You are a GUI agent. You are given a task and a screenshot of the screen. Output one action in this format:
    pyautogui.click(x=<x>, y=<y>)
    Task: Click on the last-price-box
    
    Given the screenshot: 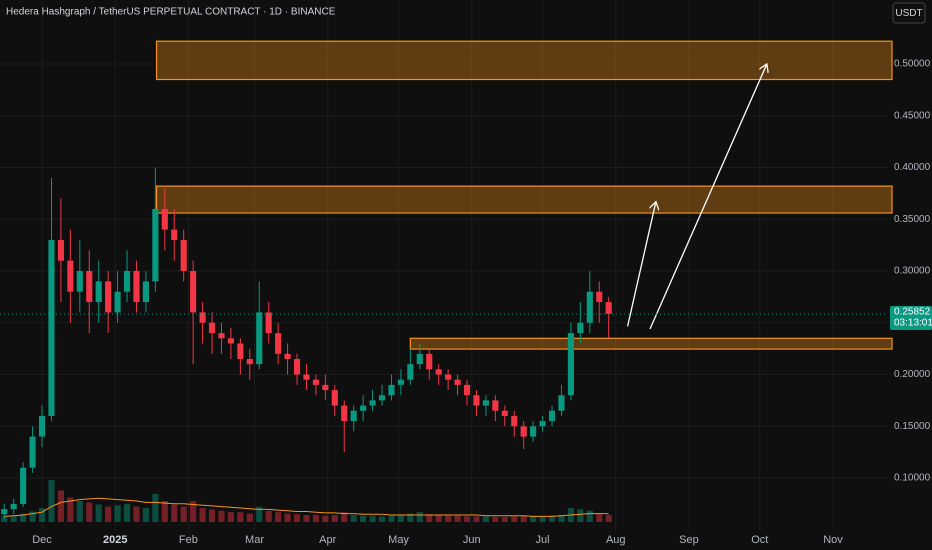 What is the action you would take?
    pyautogui.click(x=911, y=317)
    